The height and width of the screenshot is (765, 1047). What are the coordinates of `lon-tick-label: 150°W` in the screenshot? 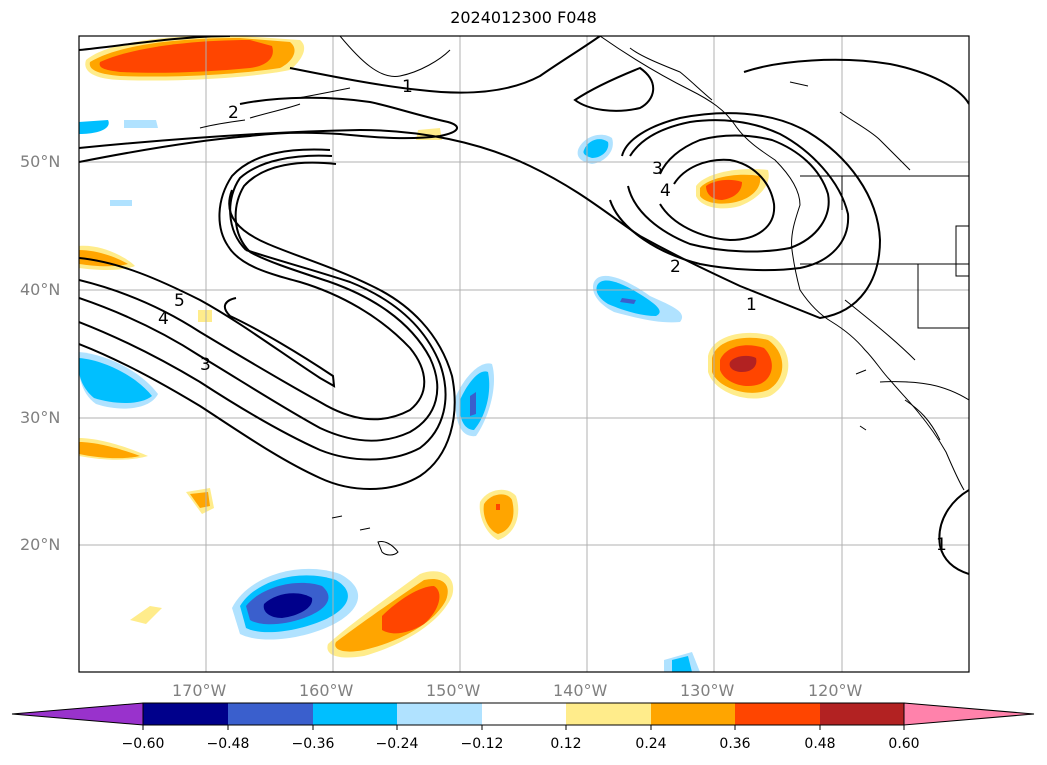 It's located at (453, 690).